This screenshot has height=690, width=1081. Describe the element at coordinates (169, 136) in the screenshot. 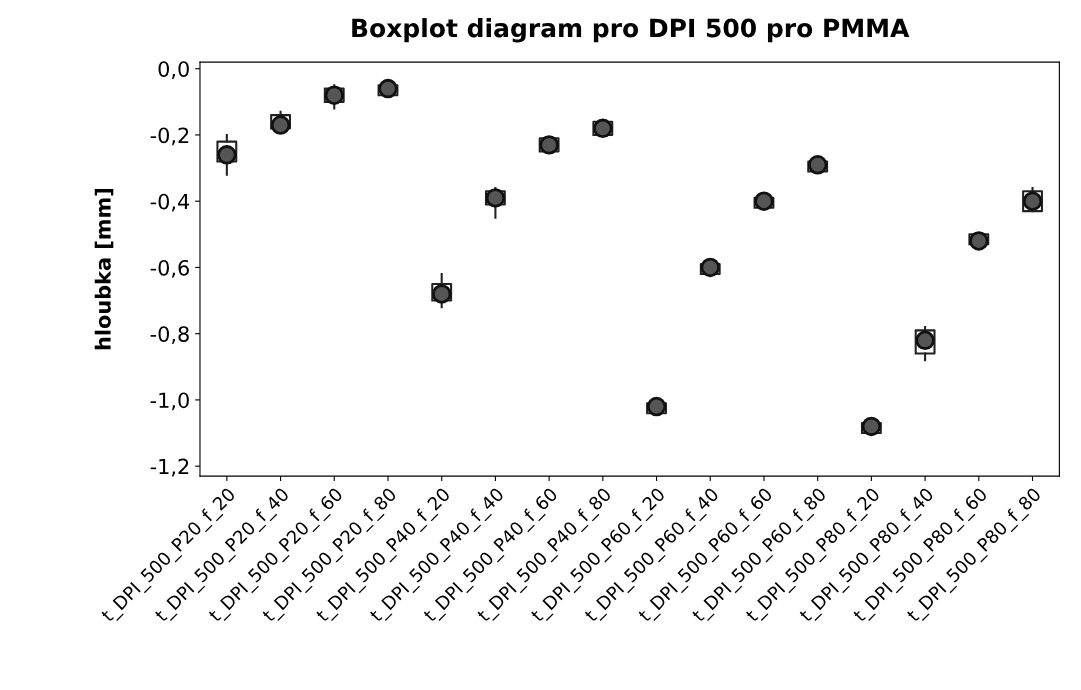

I see `y-tick-label: -0,2` at that location.